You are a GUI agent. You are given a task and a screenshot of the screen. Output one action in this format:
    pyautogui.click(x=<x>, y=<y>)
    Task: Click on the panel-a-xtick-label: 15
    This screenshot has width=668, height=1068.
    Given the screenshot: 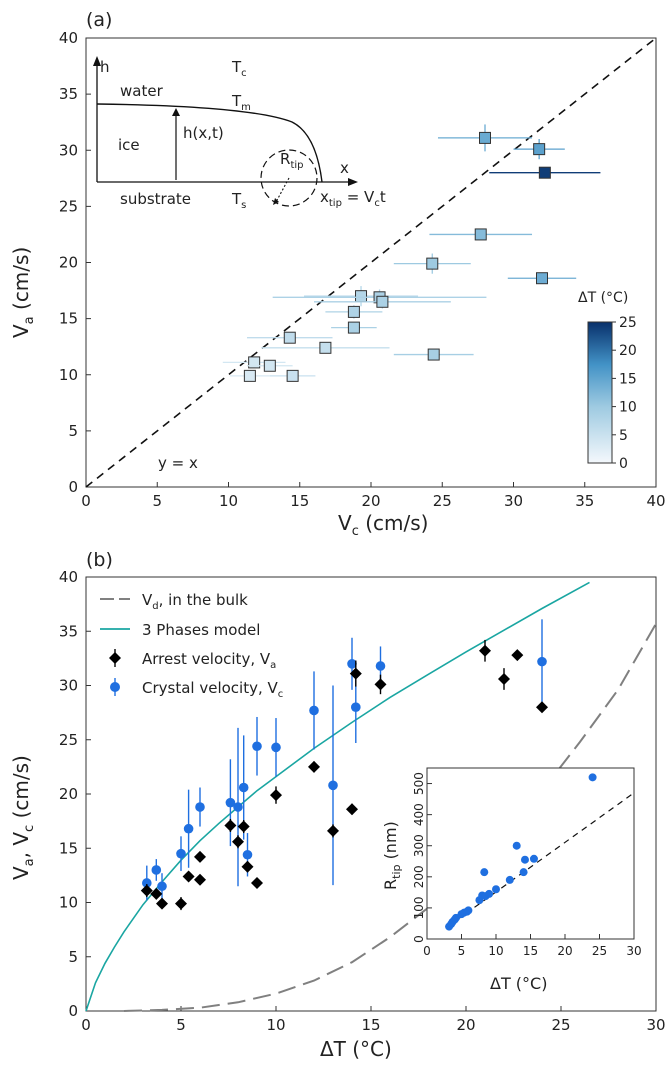 What is the action you would take?
    pyautogui.click(x=299, y=501)
    